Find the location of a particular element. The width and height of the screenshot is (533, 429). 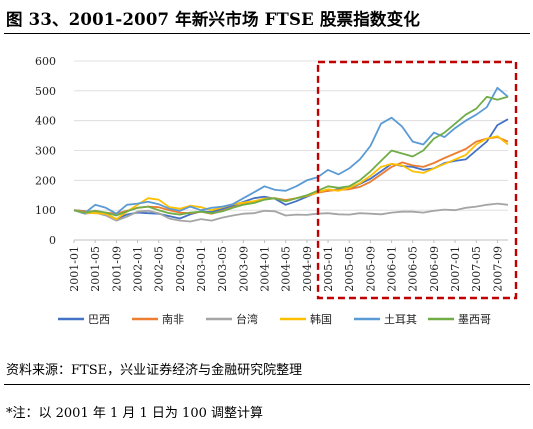

x-tick-label: 2002-09 is located at coordinates (180, 269).